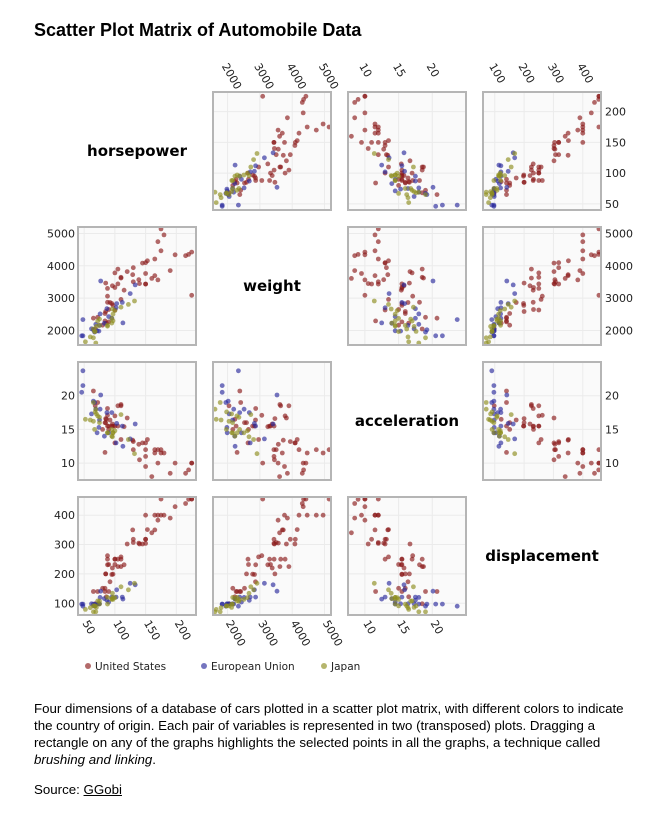 The image size is (660, 813). I want to click on tick-label-right-horsepower: 150, so click(615, 142).